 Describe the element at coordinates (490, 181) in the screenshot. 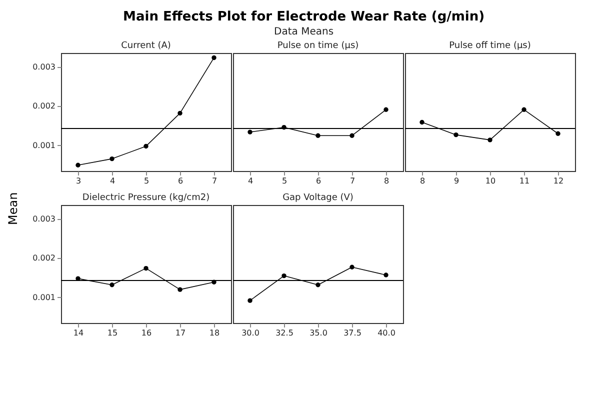

I see `x-tick-label: 10` at that location.